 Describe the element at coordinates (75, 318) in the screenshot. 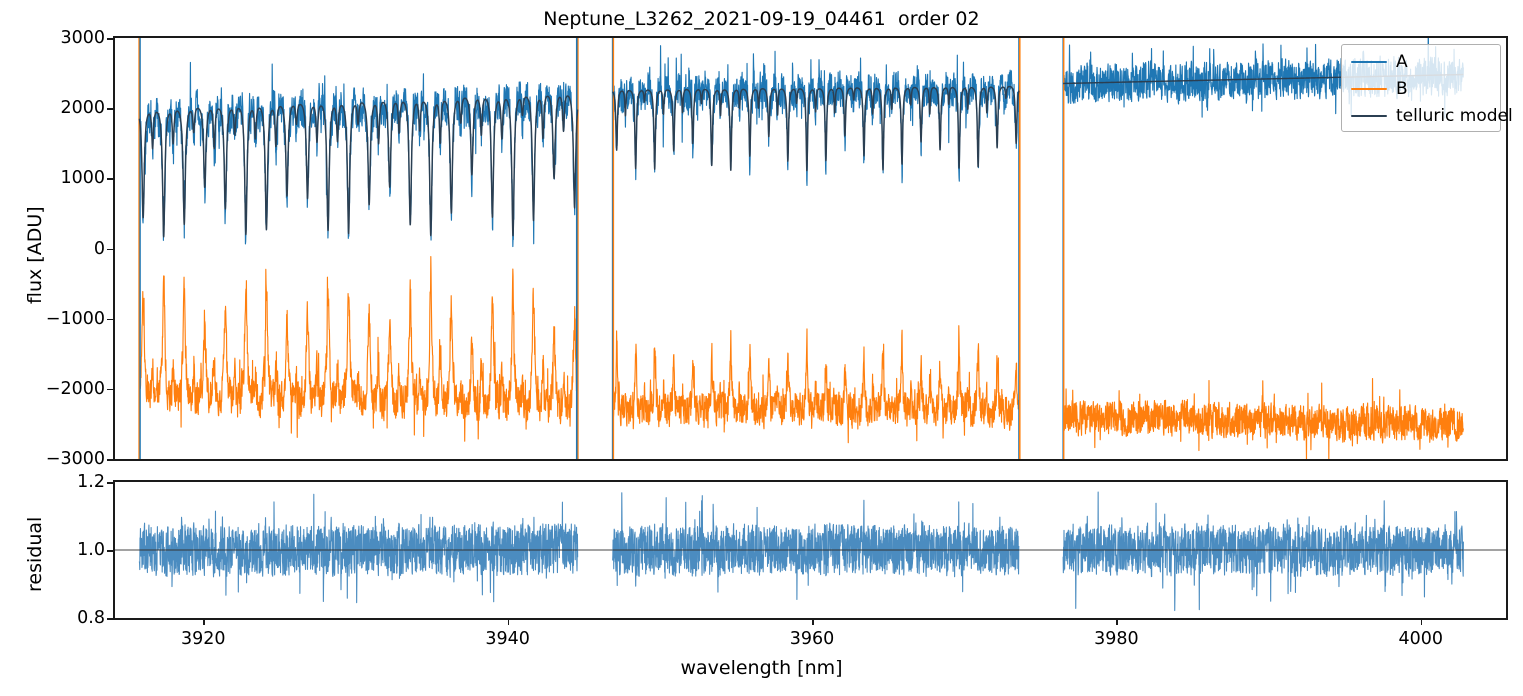

I see `flux-ytick--1000: −1000` at that location.